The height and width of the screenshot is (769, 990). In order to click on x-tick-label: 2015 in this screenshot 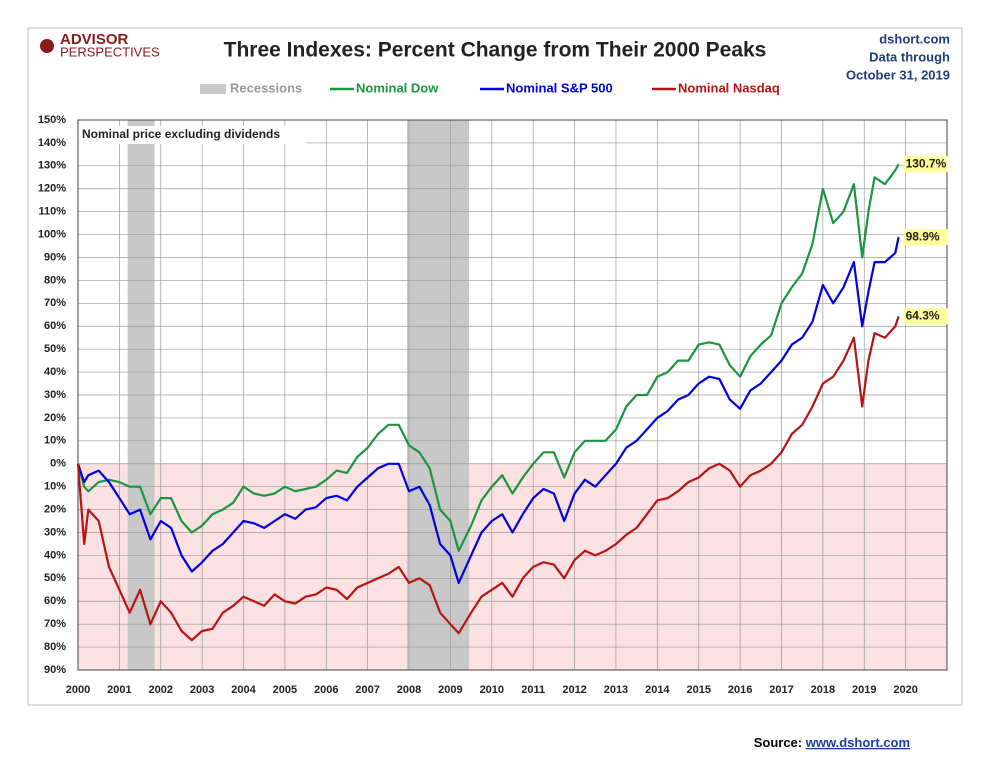, I will do `click(698, 690)`.